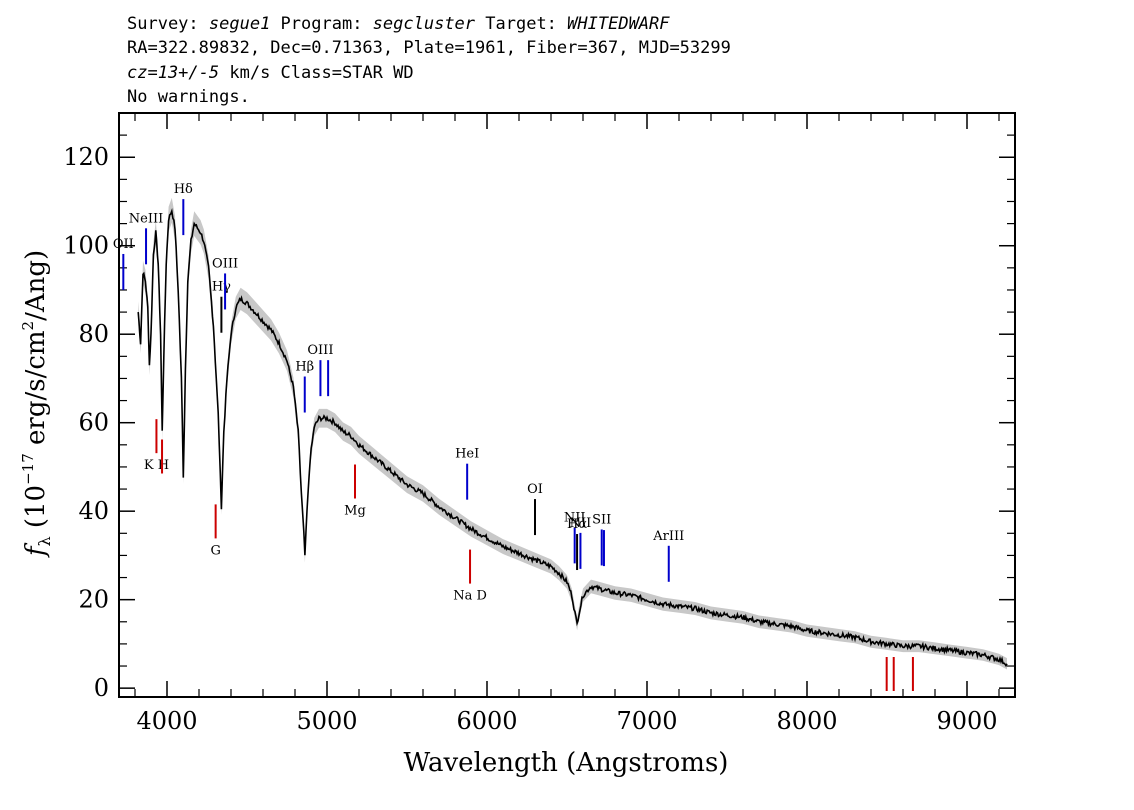  Describe the element at coordinates (93, 423) in the screenshot. I see `y-tick-label: 60` at that location.